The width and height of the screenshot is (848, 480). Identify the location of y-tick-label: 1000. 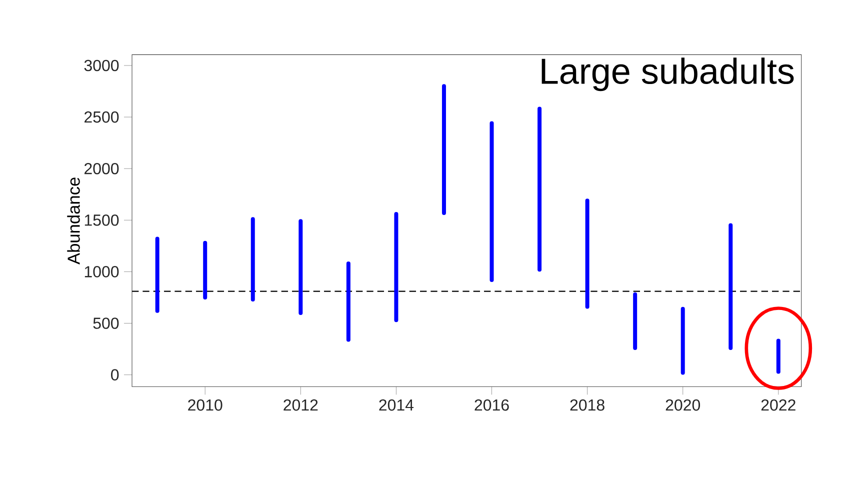
(101, 272).